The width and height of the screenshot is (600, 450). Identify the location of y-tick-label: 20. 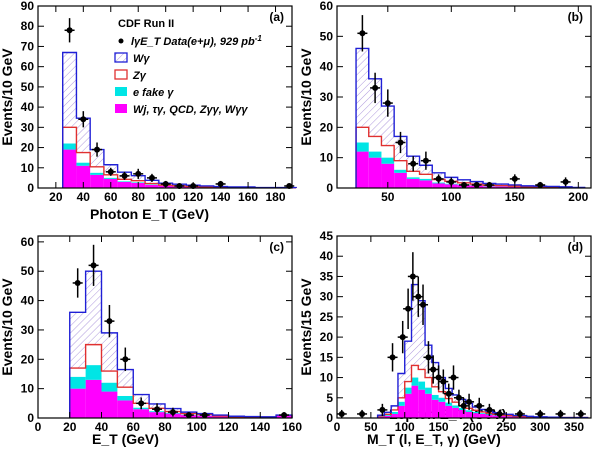
(327, 337).